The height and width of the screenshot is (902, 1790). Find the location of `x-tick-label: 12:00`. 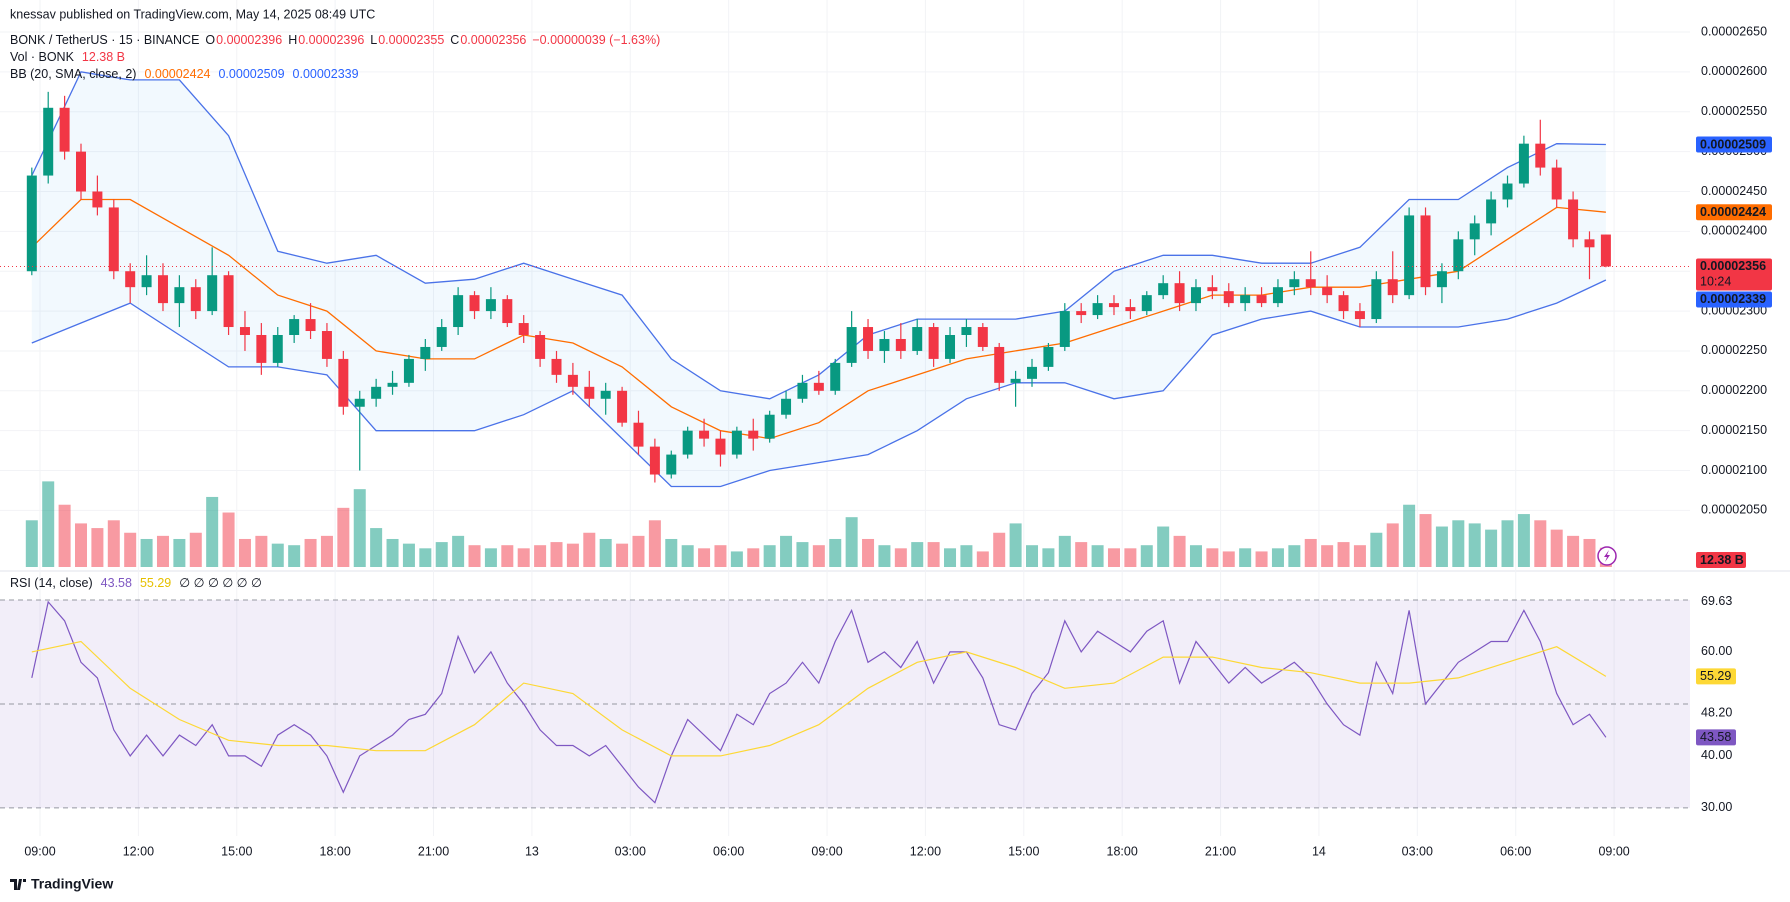

x-tick-label: 12:00 is located at coordinates (138, 851).